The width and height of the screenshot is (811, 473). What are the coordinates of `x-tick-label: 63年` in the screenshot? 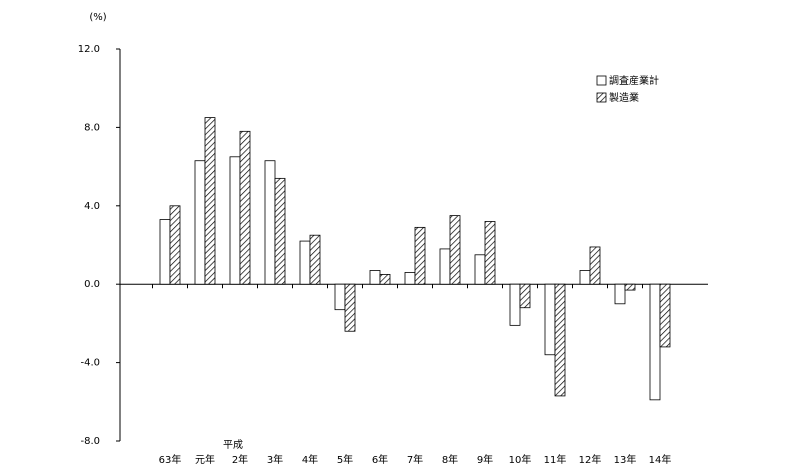 It's located at (170, 459).